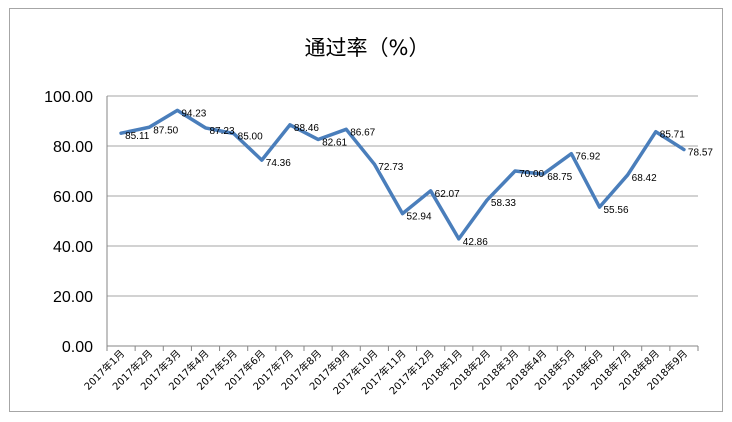 Image resolution: width=732 pixels, height=422 pixels. Describe the element at coordinates (137, 136) in the screenshot. I see `data-label: 85.11` at that location.